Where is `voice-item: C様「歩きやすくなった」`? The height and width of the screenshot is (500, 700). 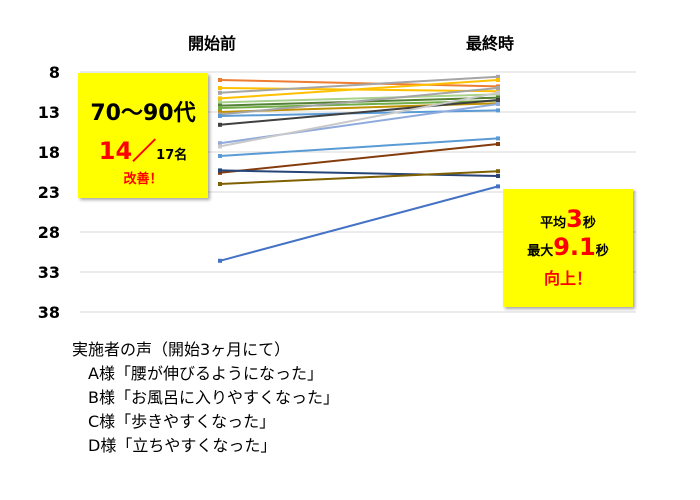 voice-item: C様「歩きやすくなった」 is located at coordinates (182, 421).